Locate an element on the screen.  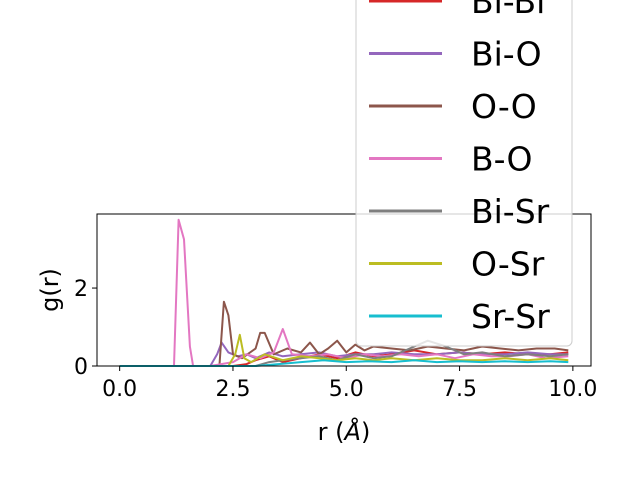
y-axis-label: g(r) is located at coordinates (50, 290).